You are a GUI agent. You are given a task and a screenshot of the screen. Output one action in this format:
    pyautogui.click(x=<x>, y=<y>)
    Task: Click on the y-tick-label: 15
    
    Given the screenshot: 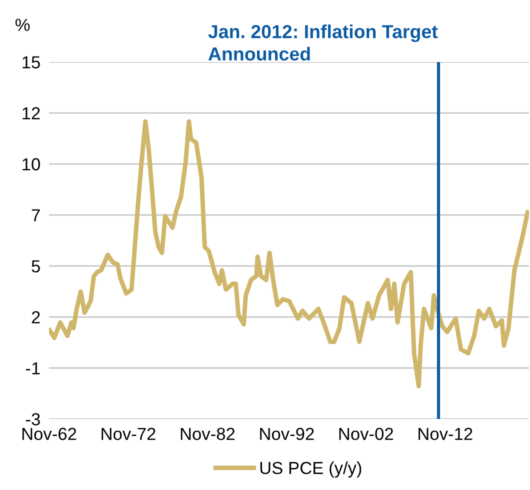 What is the action you would take?
    pyautogui.click(x=31, y=62)
    